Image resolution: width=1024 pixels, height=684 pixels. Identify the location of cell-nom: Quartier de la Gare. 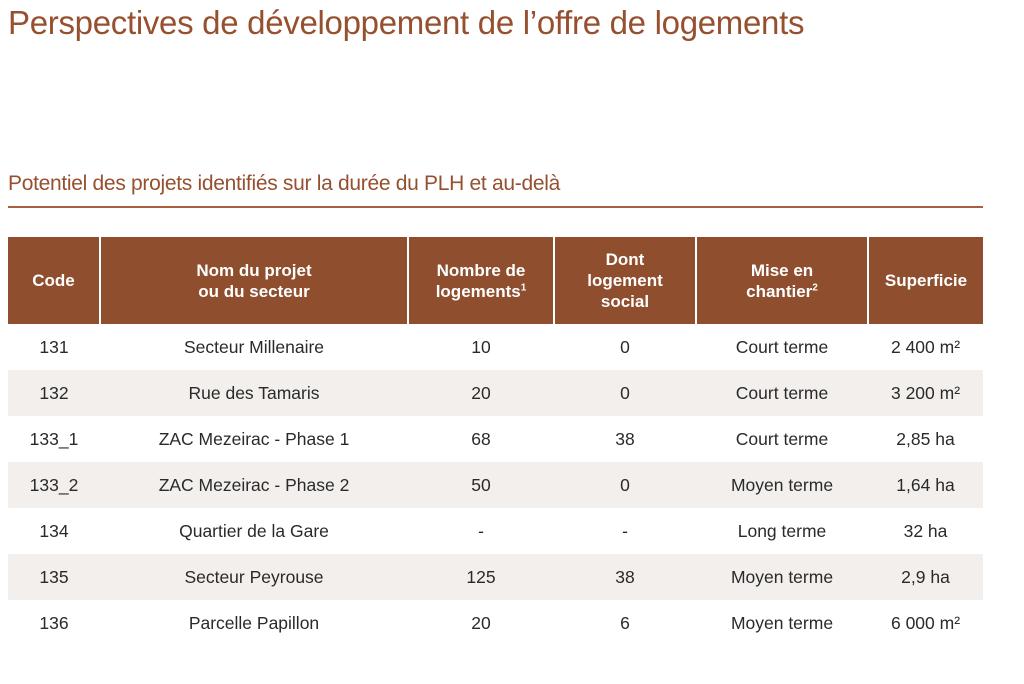
(254, 531).